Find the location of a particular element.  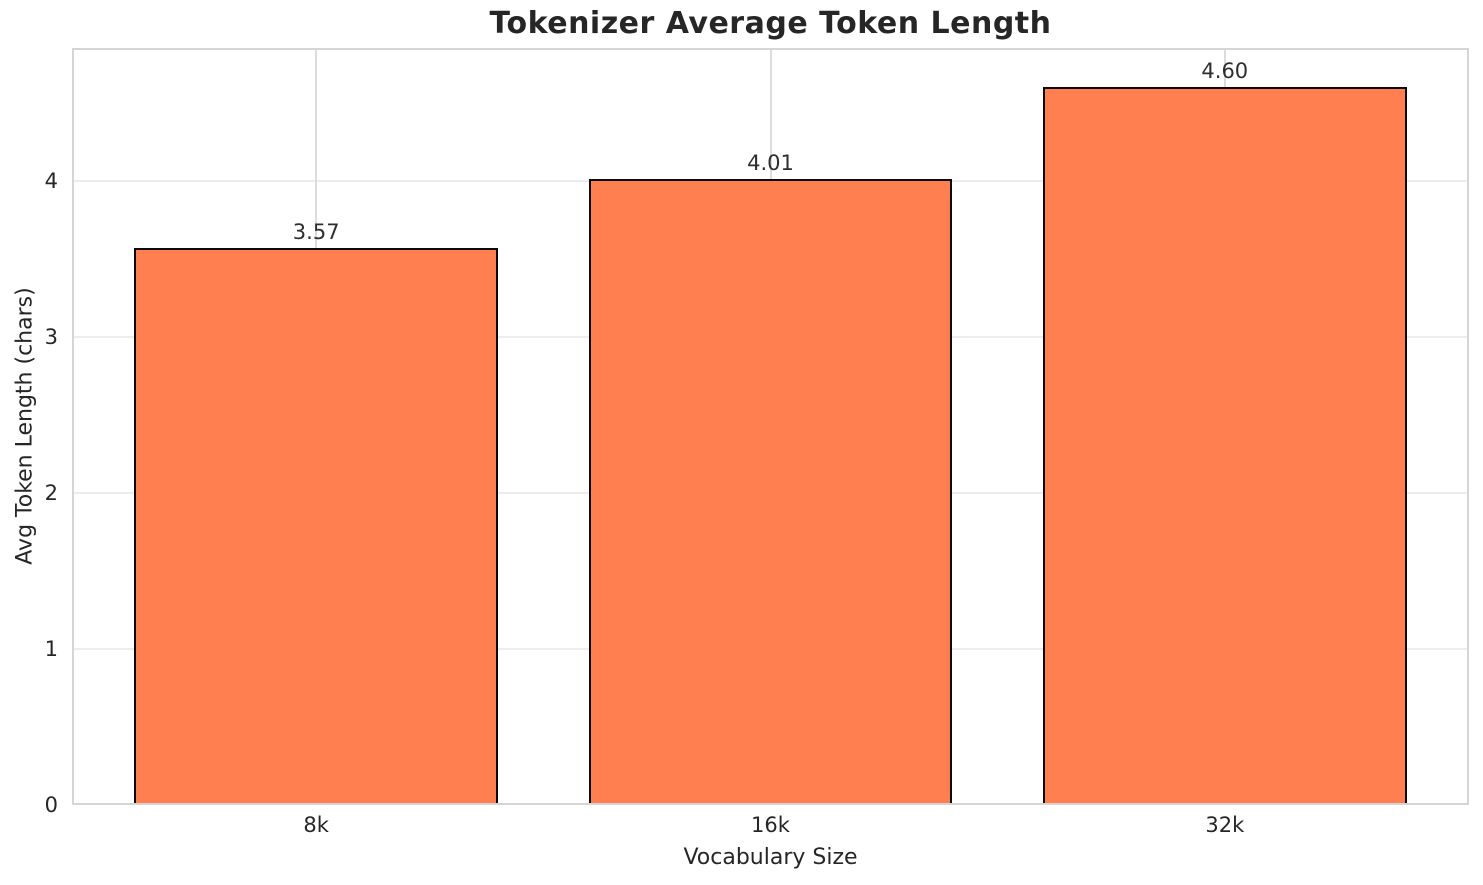

y-tick-label: 2 is located at coordinates (51, 492).